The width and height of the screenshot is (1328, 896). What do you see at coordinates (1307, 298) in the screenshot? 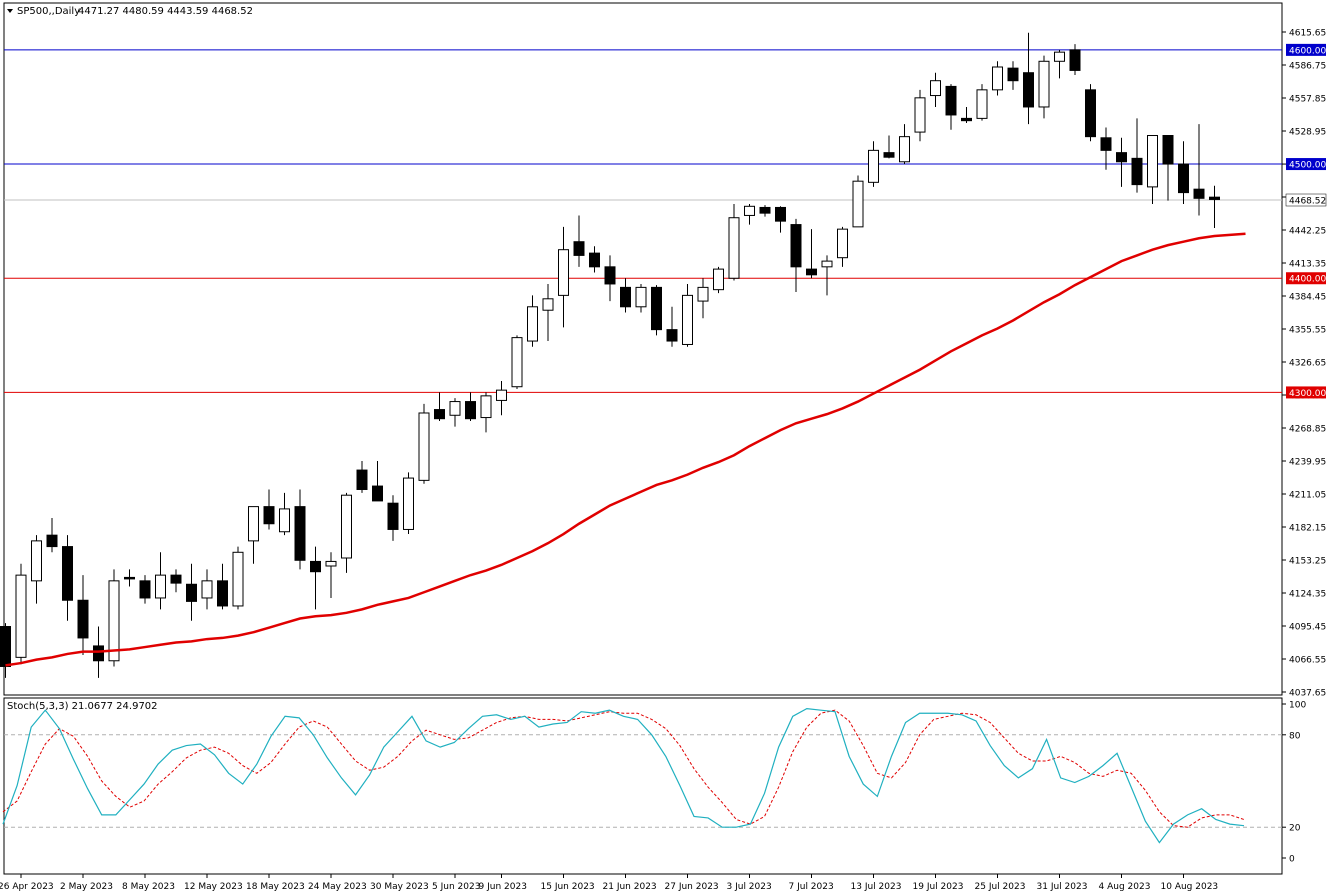
I see `price-tick-label: 4384.45` at bounding box center [1307, 298].